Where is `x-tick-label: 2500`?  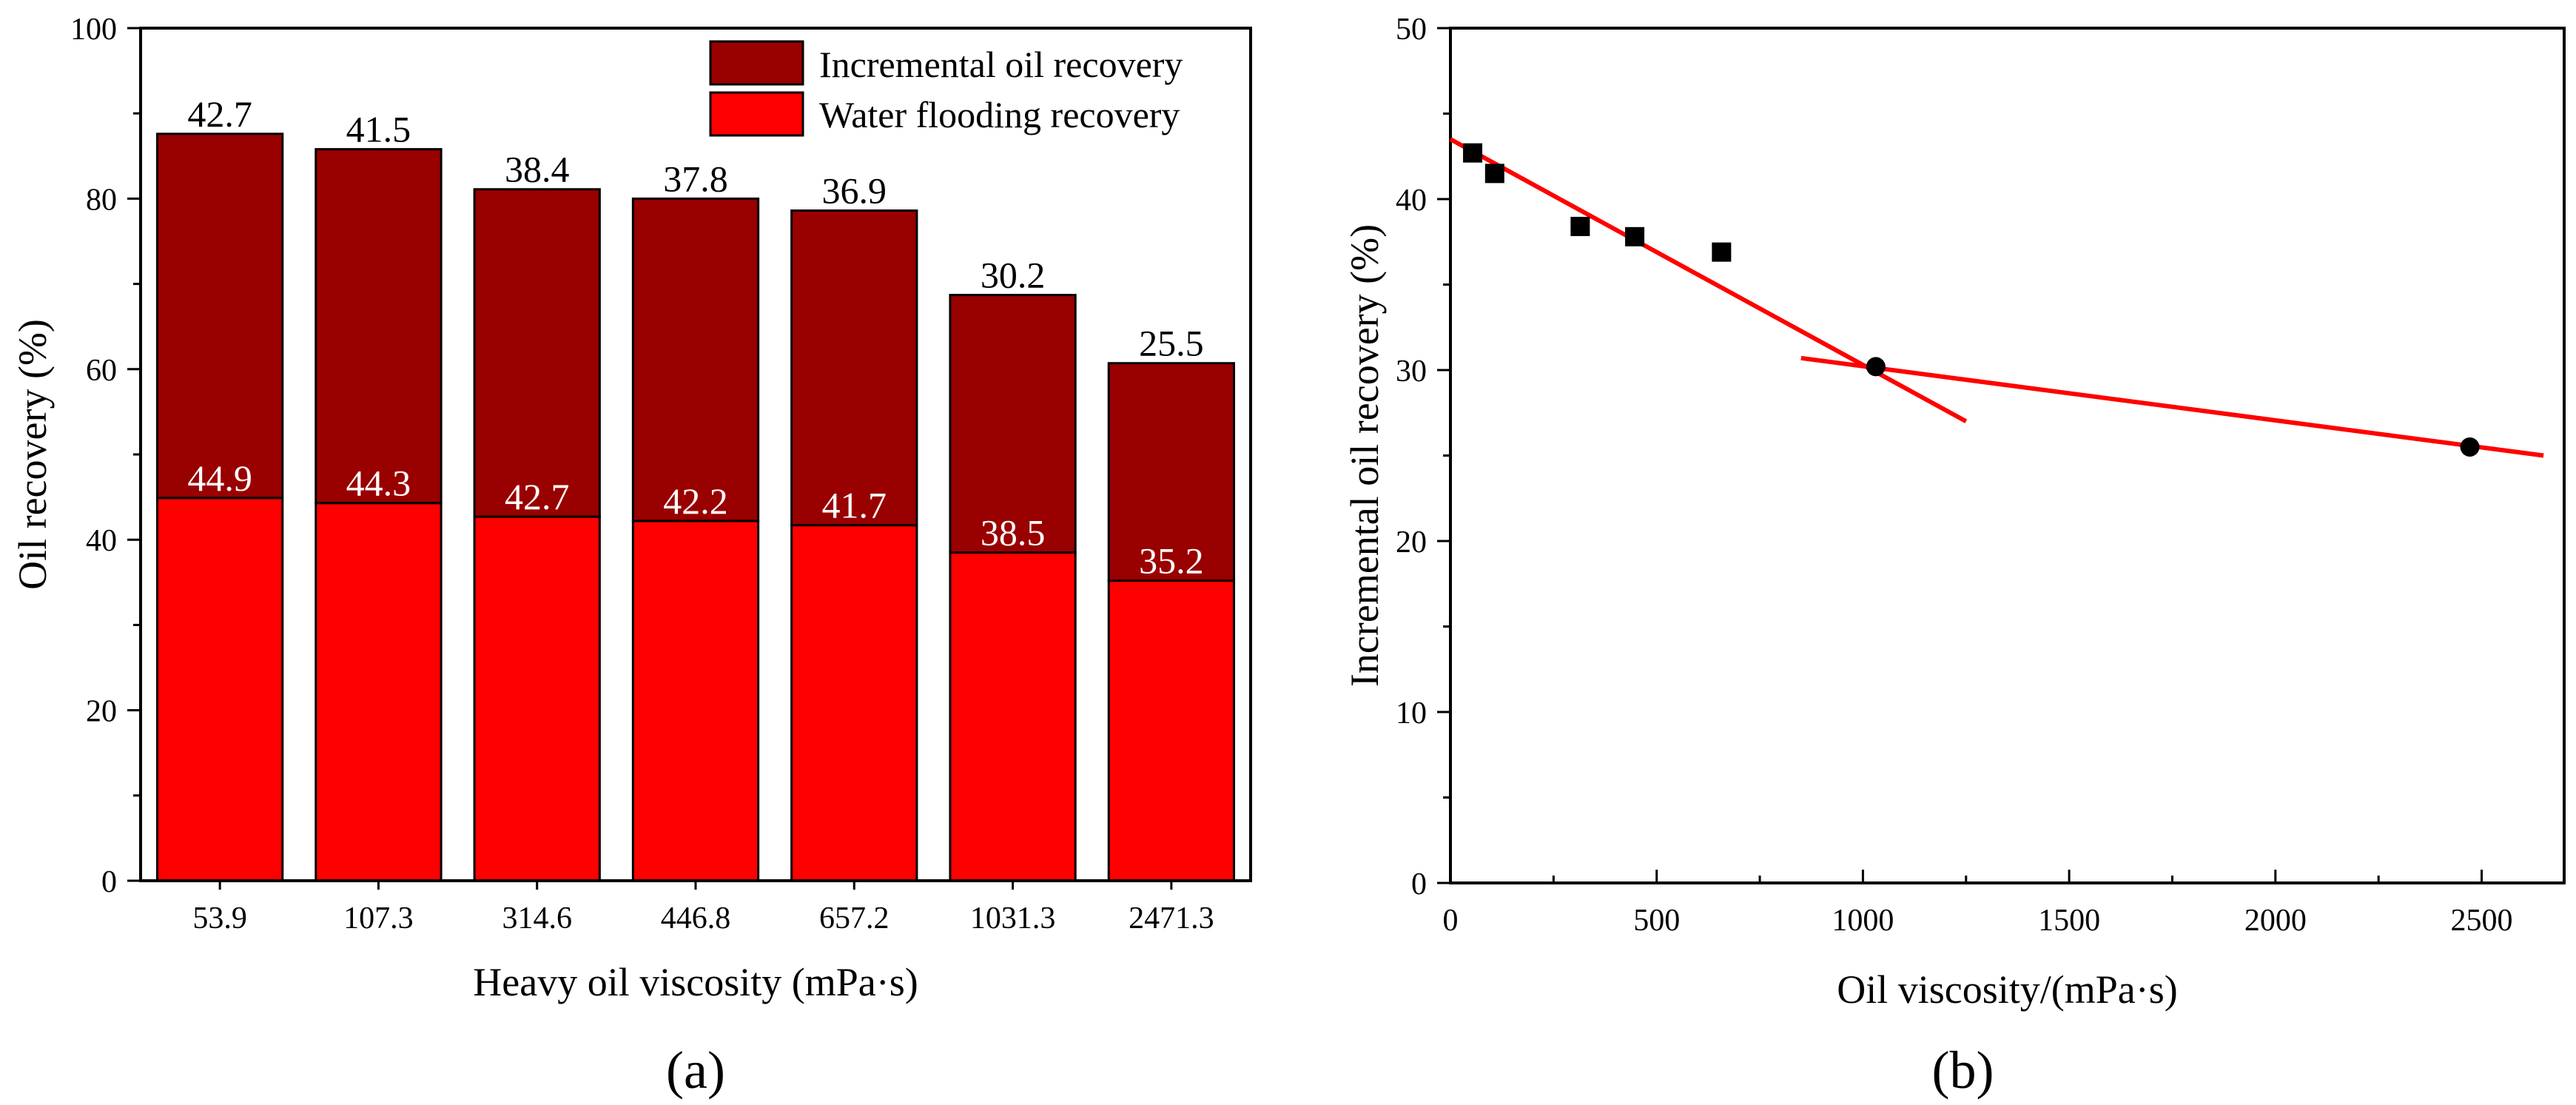
x-tick-label: 2500 is located at coordinates (2482, 921).